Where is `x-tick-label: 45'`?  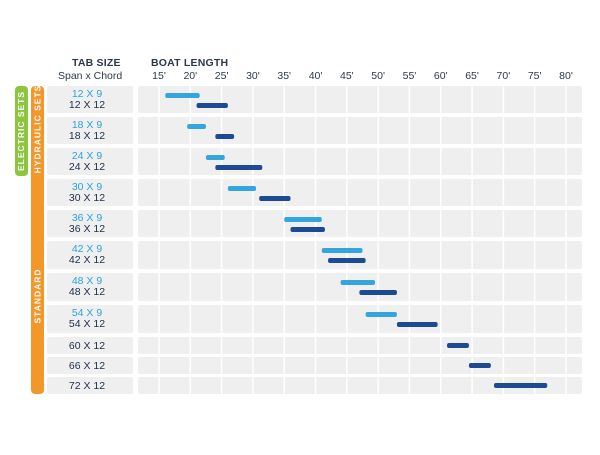
x-tick-label: 45' is located at coordinates (347, 76).